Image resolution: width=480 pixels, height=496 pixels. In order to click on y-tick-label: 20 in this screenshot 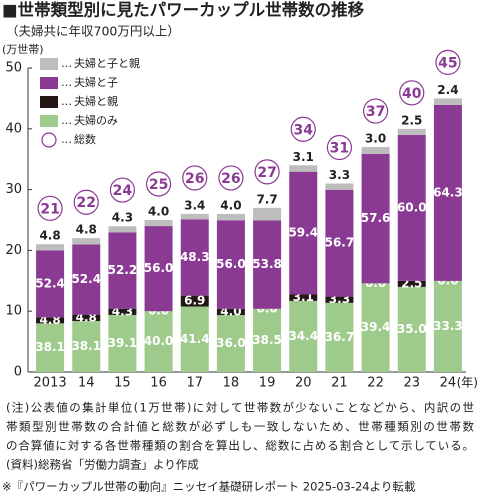, I will do `click(13, 250)`.